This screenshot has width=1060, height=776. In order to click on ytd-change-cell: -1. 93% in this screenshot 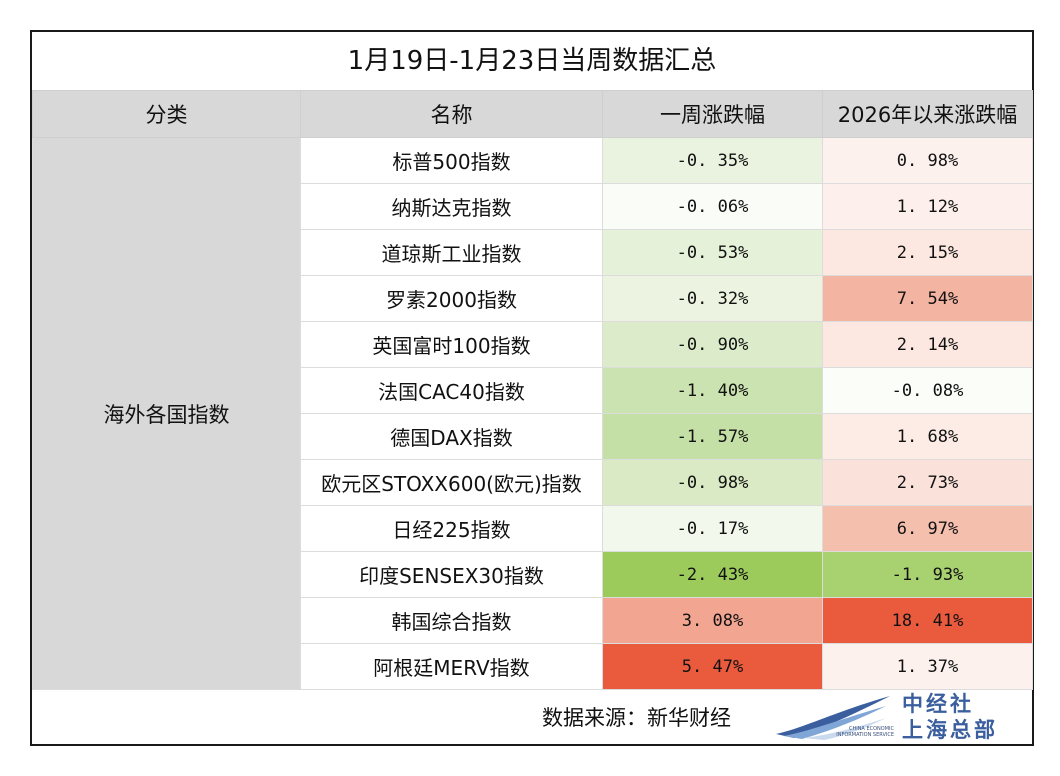, I will do `click(927, 574)`.